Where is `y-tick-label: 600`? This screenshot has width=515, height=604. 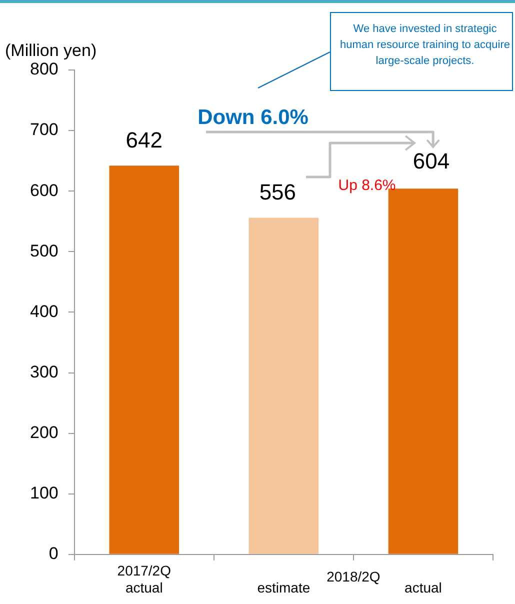
y-tick-label: 600 is located at coordinates (44, 190).